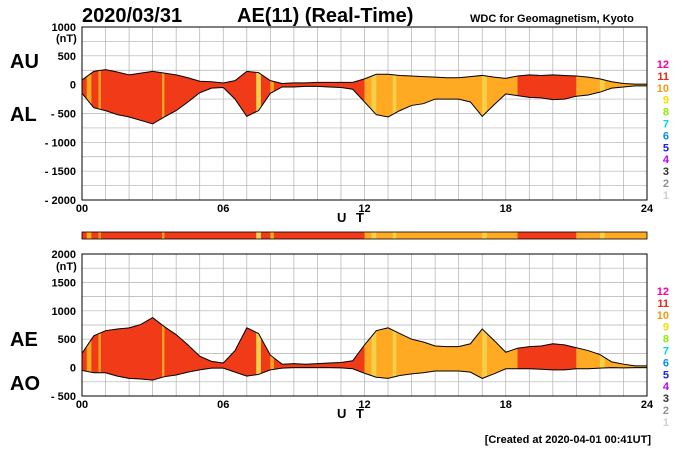  Describe the element at coordinates (23, 115) in the screenshot. I see `al-label: AL` at that location.